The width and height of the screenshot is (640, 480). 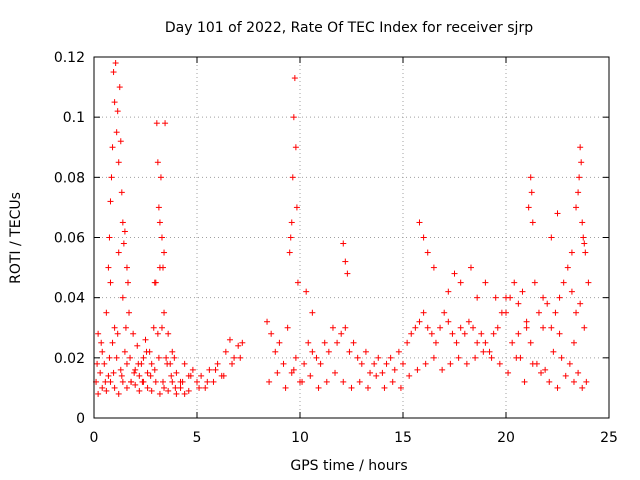 I want to click on x-tick-label: 15, so click(x=403, y=438).